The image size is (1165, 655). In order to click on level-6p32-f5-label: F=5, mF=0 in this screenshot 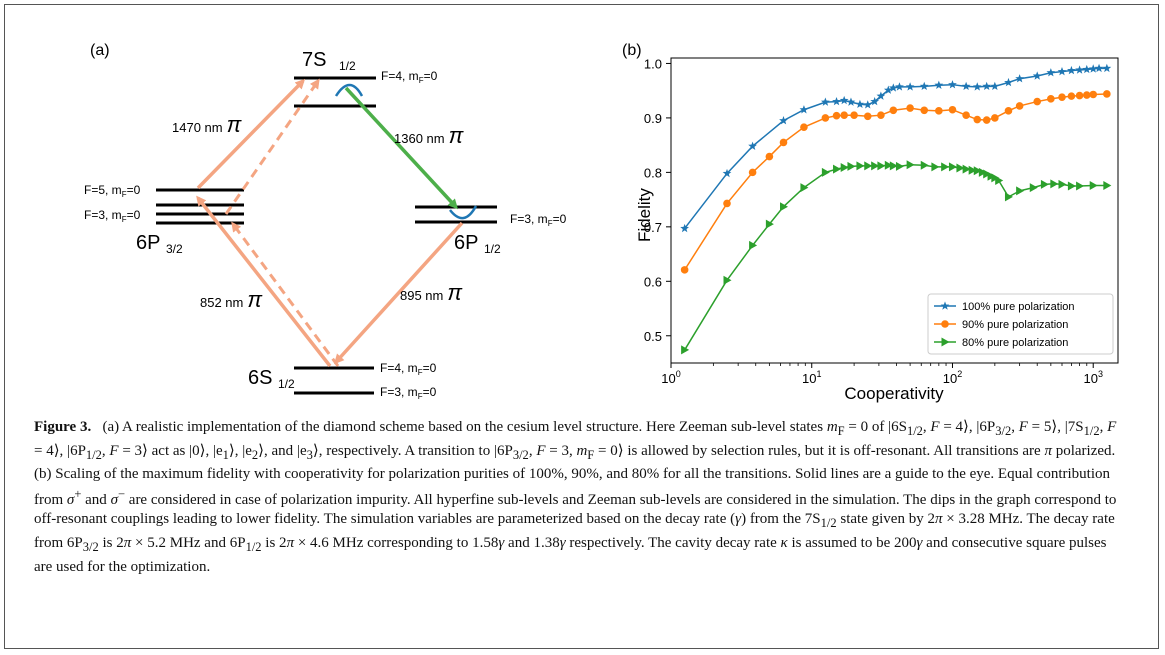, I will do `click(112, 191)`.